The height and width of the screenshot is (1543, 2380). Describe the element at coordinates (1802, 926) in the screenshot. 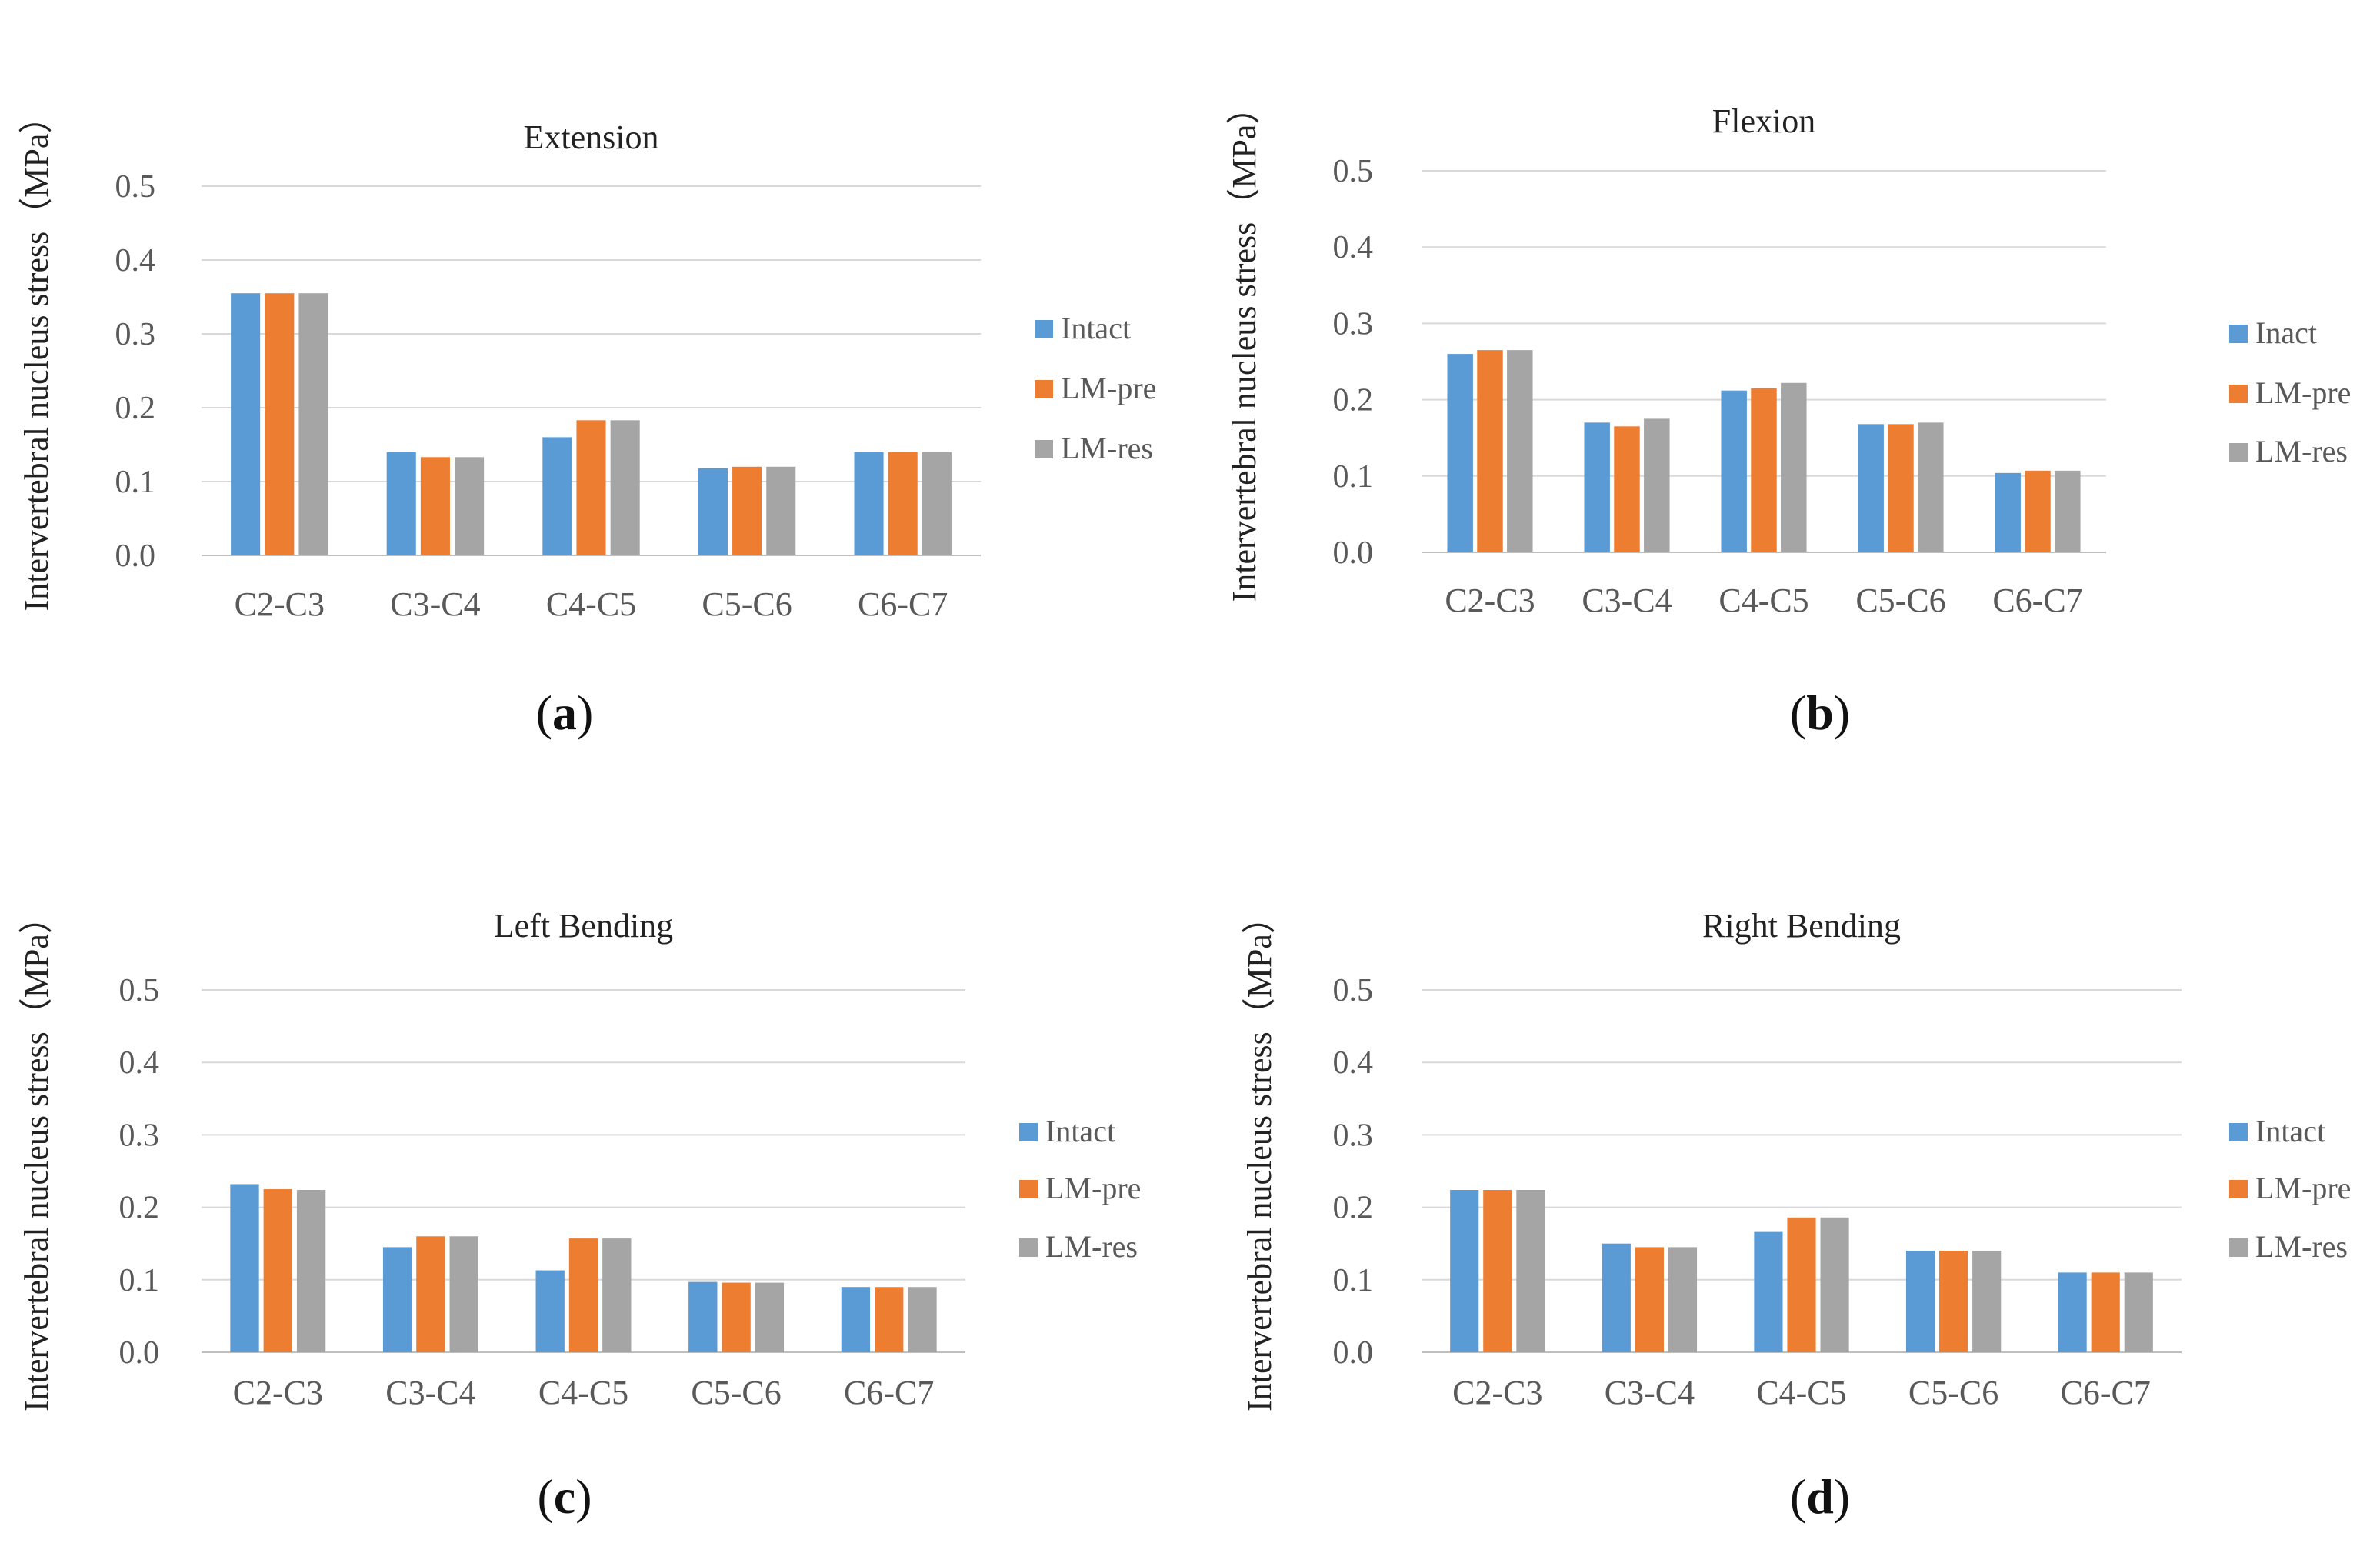

I see `chart-title: Right Bending` at that location.